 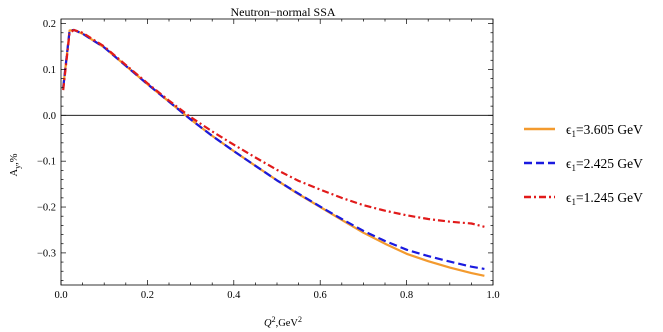 What do you see at coordinates (49, 70) in the screenshot?
I see `y-tick-label: 0.1` at bounding box center [49, 70].